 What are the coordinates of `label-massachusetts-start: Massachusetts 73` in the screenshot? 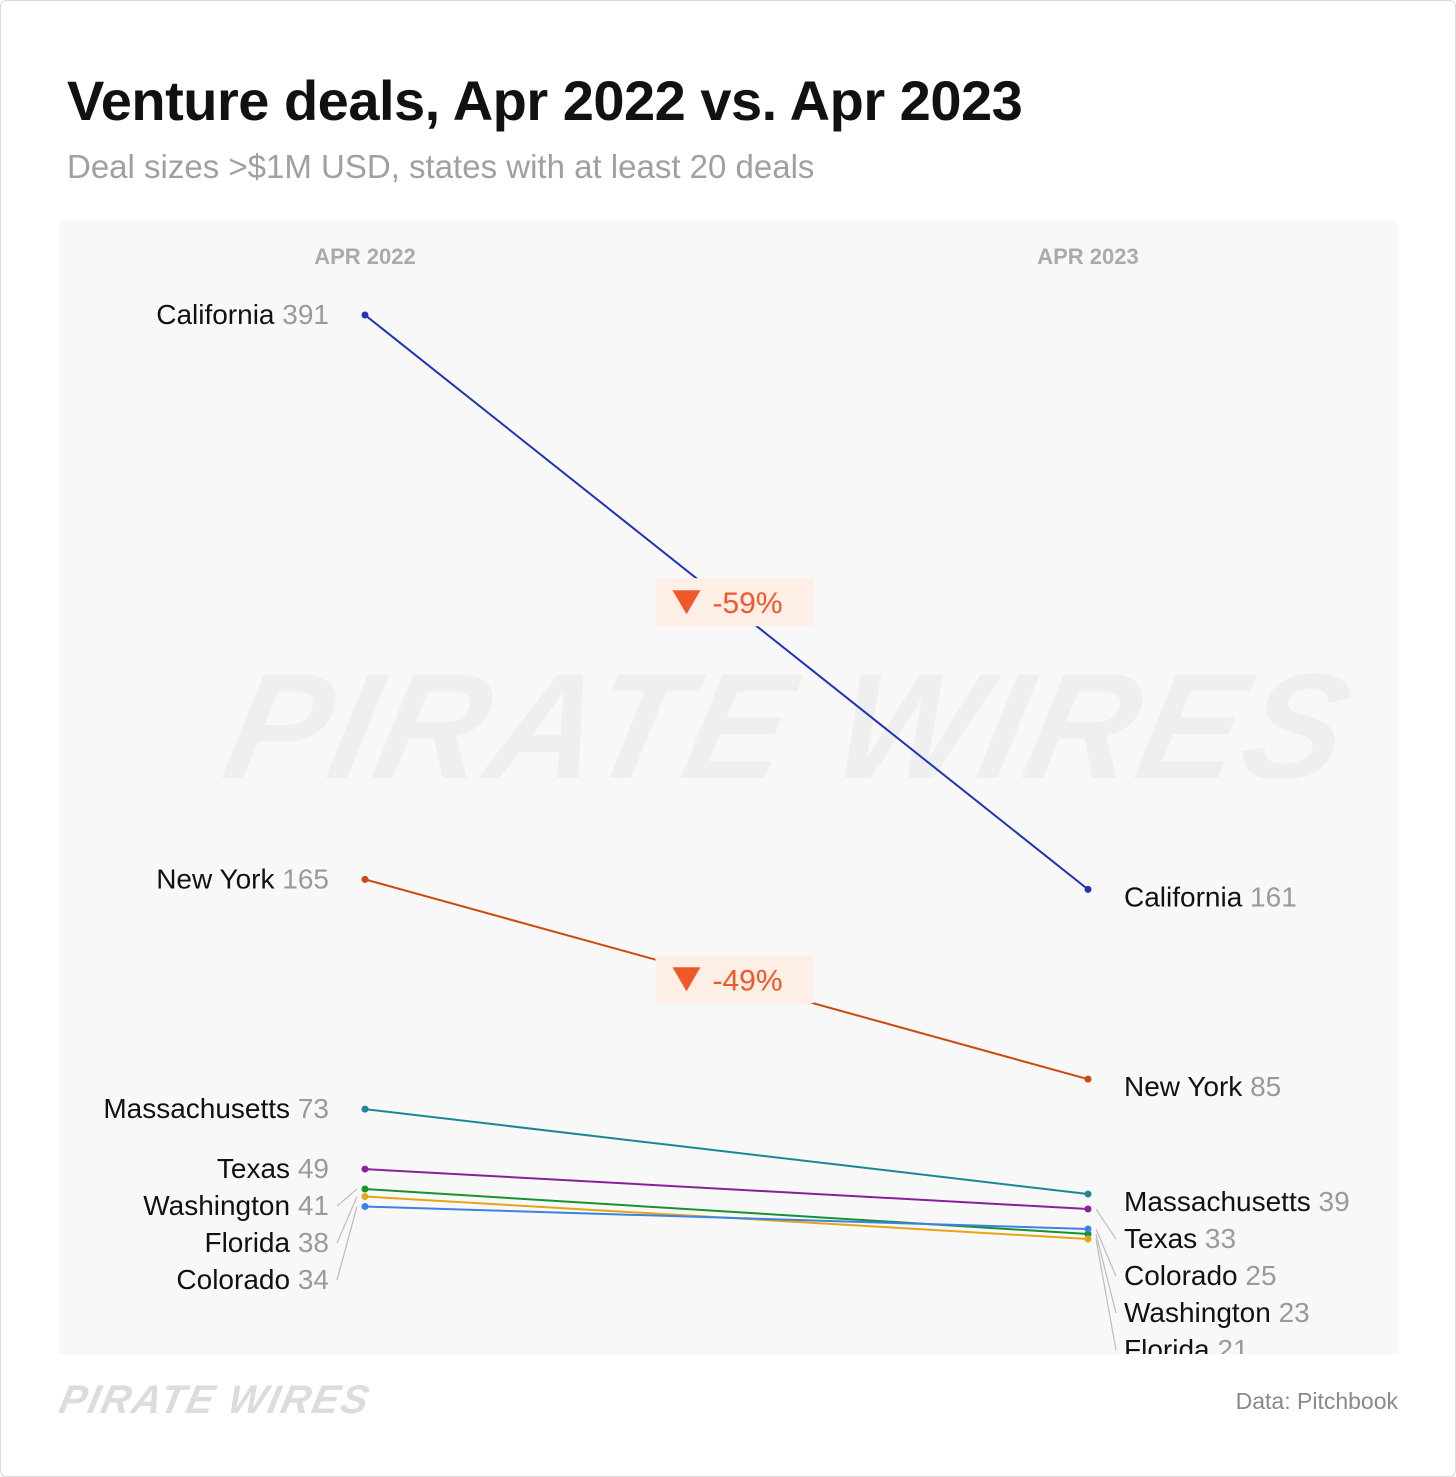 It's located at (216, 1108).